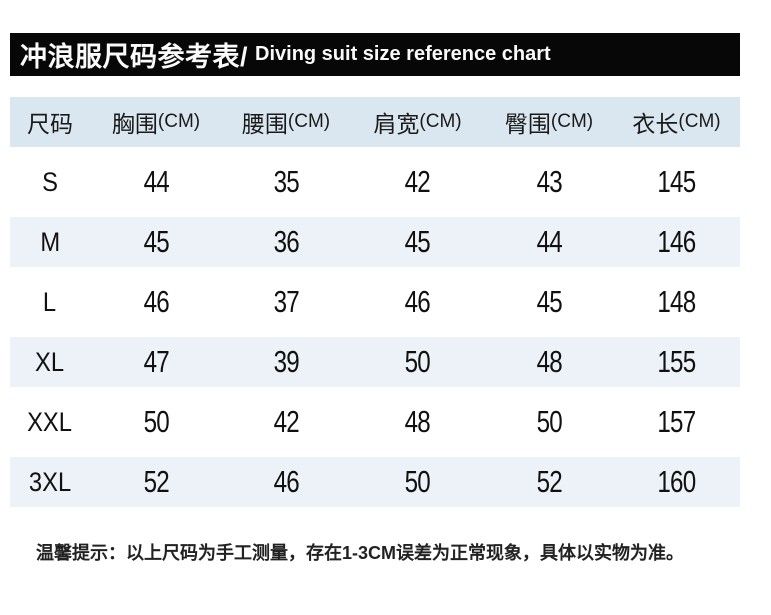  I want to click on shoulder-value: 46, so click(417, 301).